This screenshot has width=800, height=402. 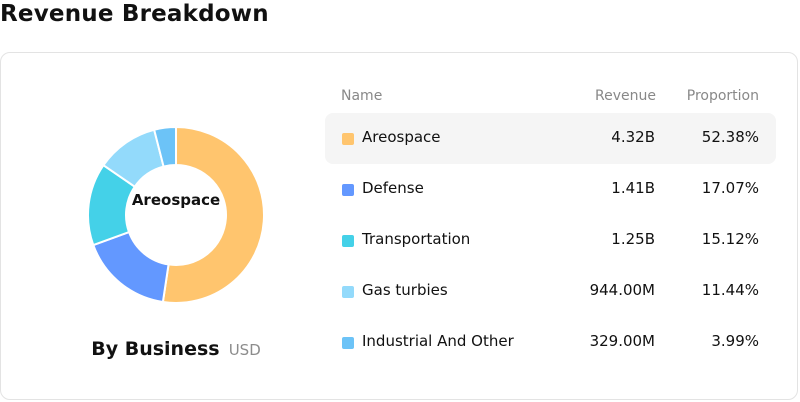 What do you see at coordinates (735, 341) in the screenshot?
I see `row-proportion: 3.99%` at bounding box center [735, 341].